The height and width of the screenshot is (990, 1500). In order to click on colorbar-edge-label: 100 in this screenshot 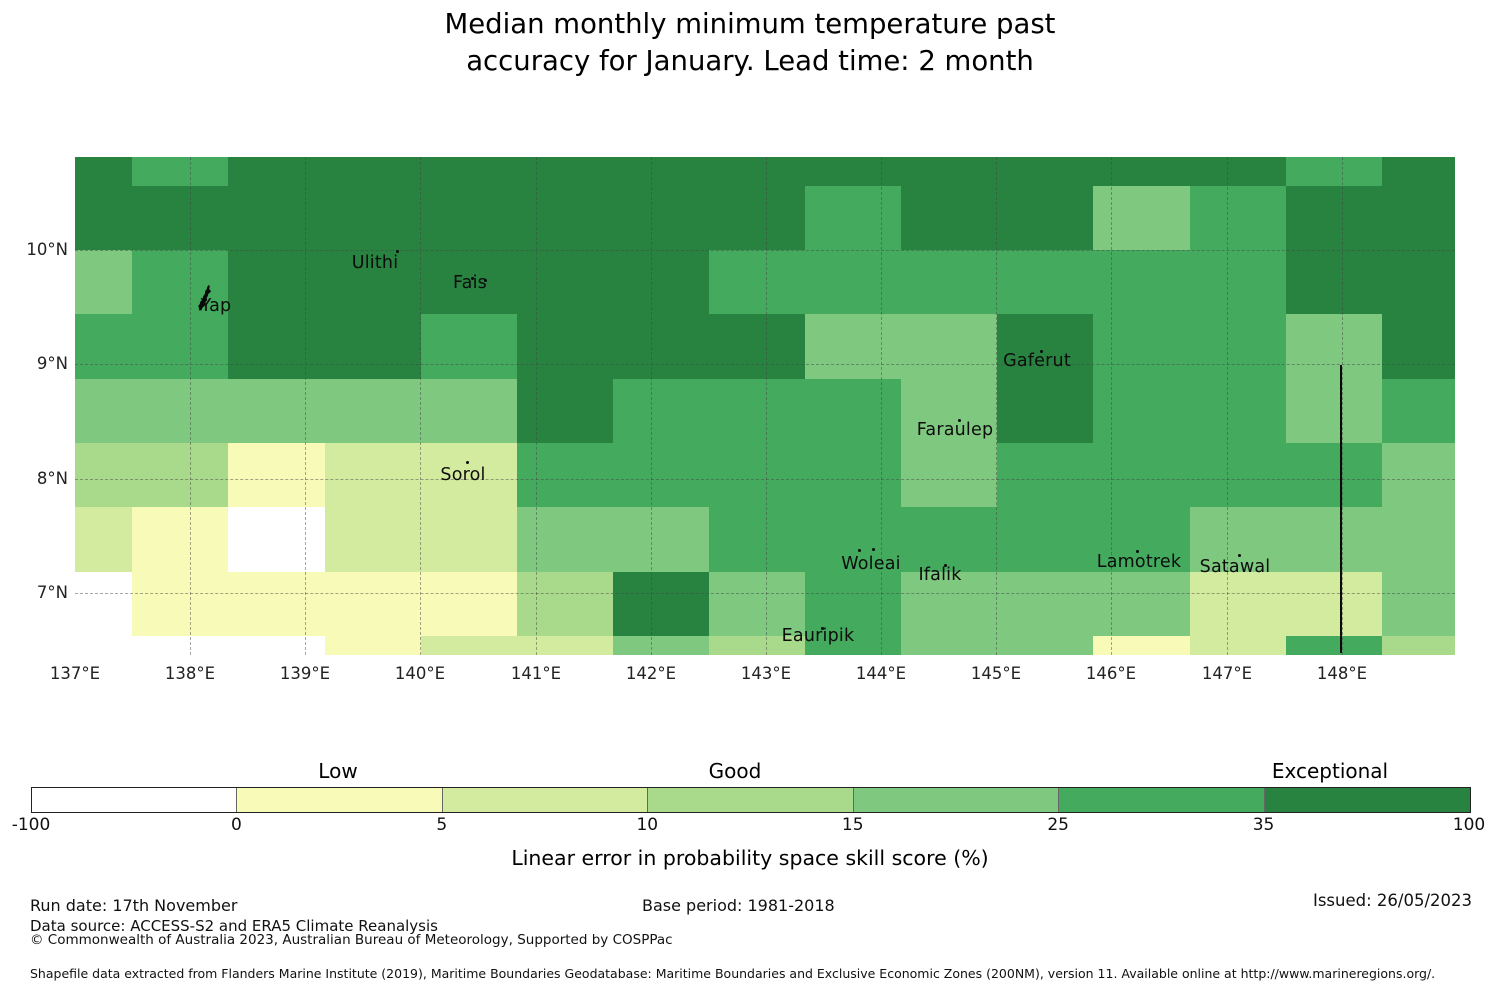, I will do `click(1469, 825)`.